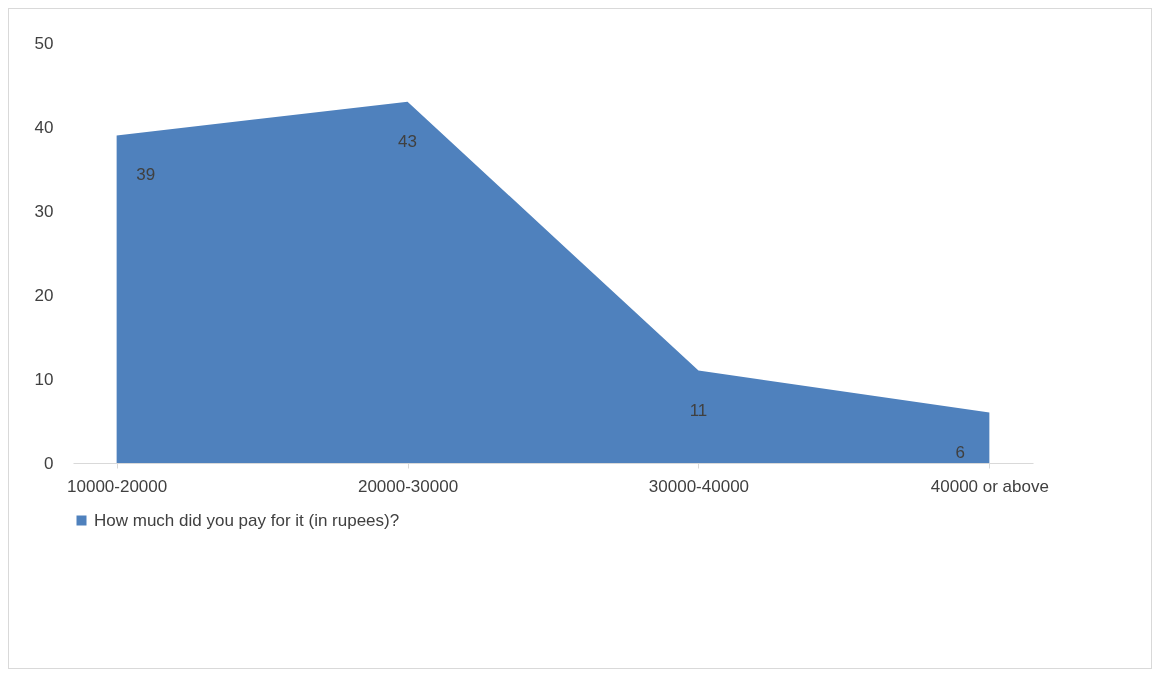 This screenshot has height=679, width=1162. What do you see at coordinates (960, 452) in the screenshot?
I see `data-label: 6` at bounding box center [960, 452].